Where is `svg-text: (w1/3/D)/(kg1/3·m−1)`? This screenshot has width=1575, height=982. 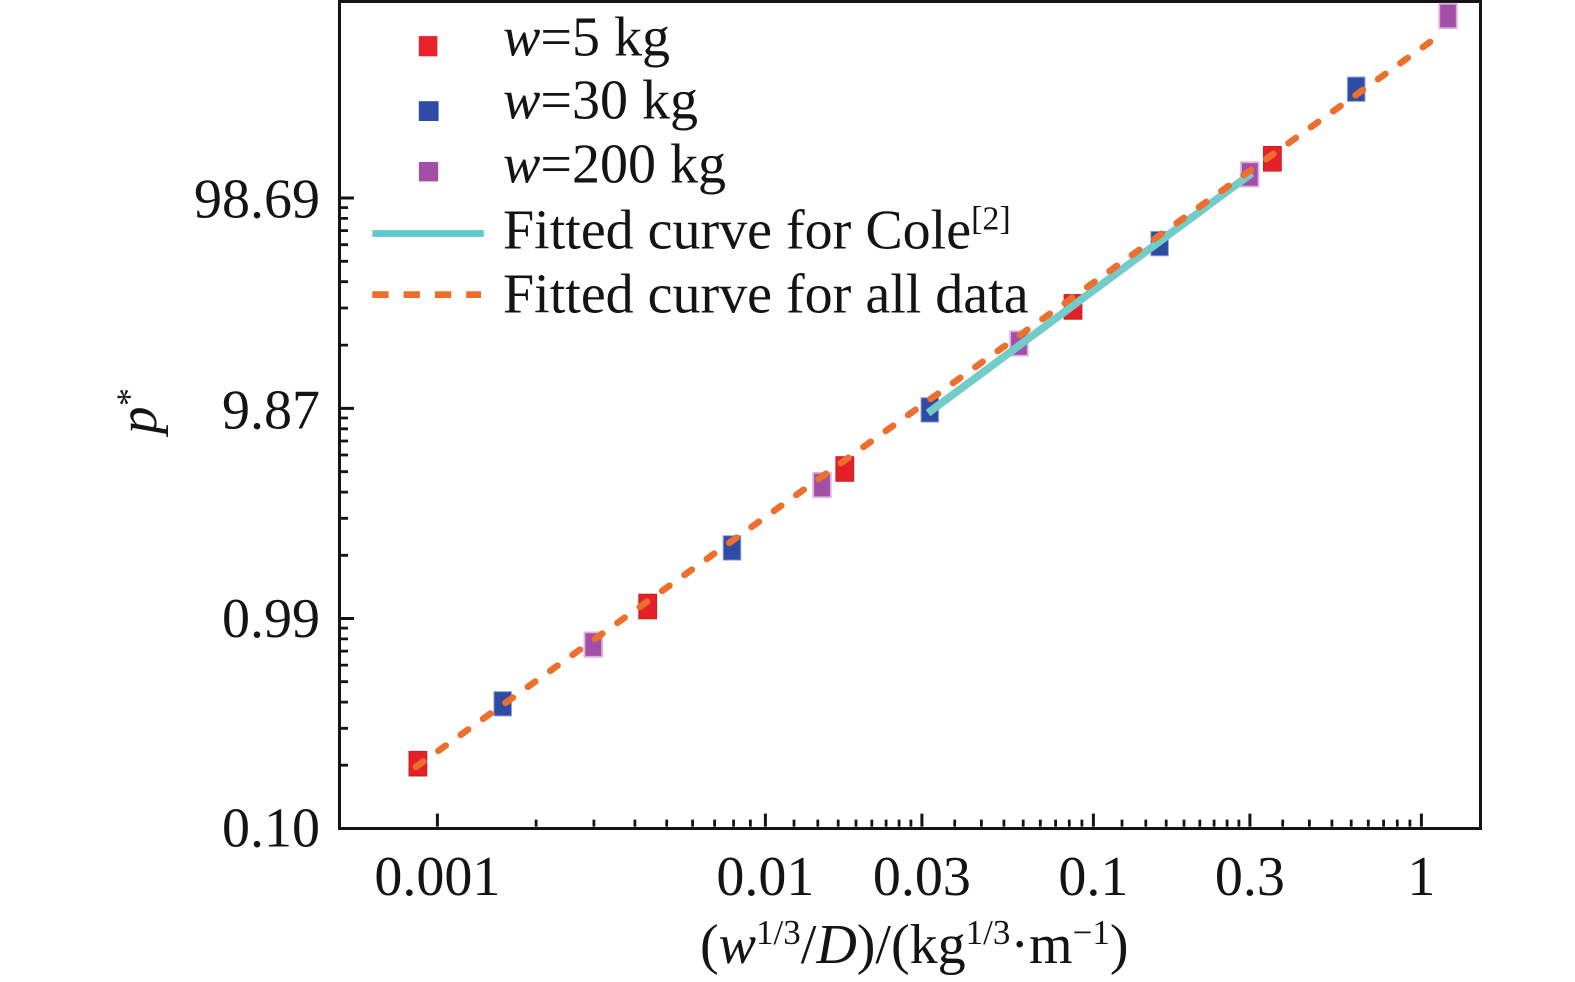 svg-text: (w1/3/D)/(kg1/3·m−1) is located at coordinates (914, 944).